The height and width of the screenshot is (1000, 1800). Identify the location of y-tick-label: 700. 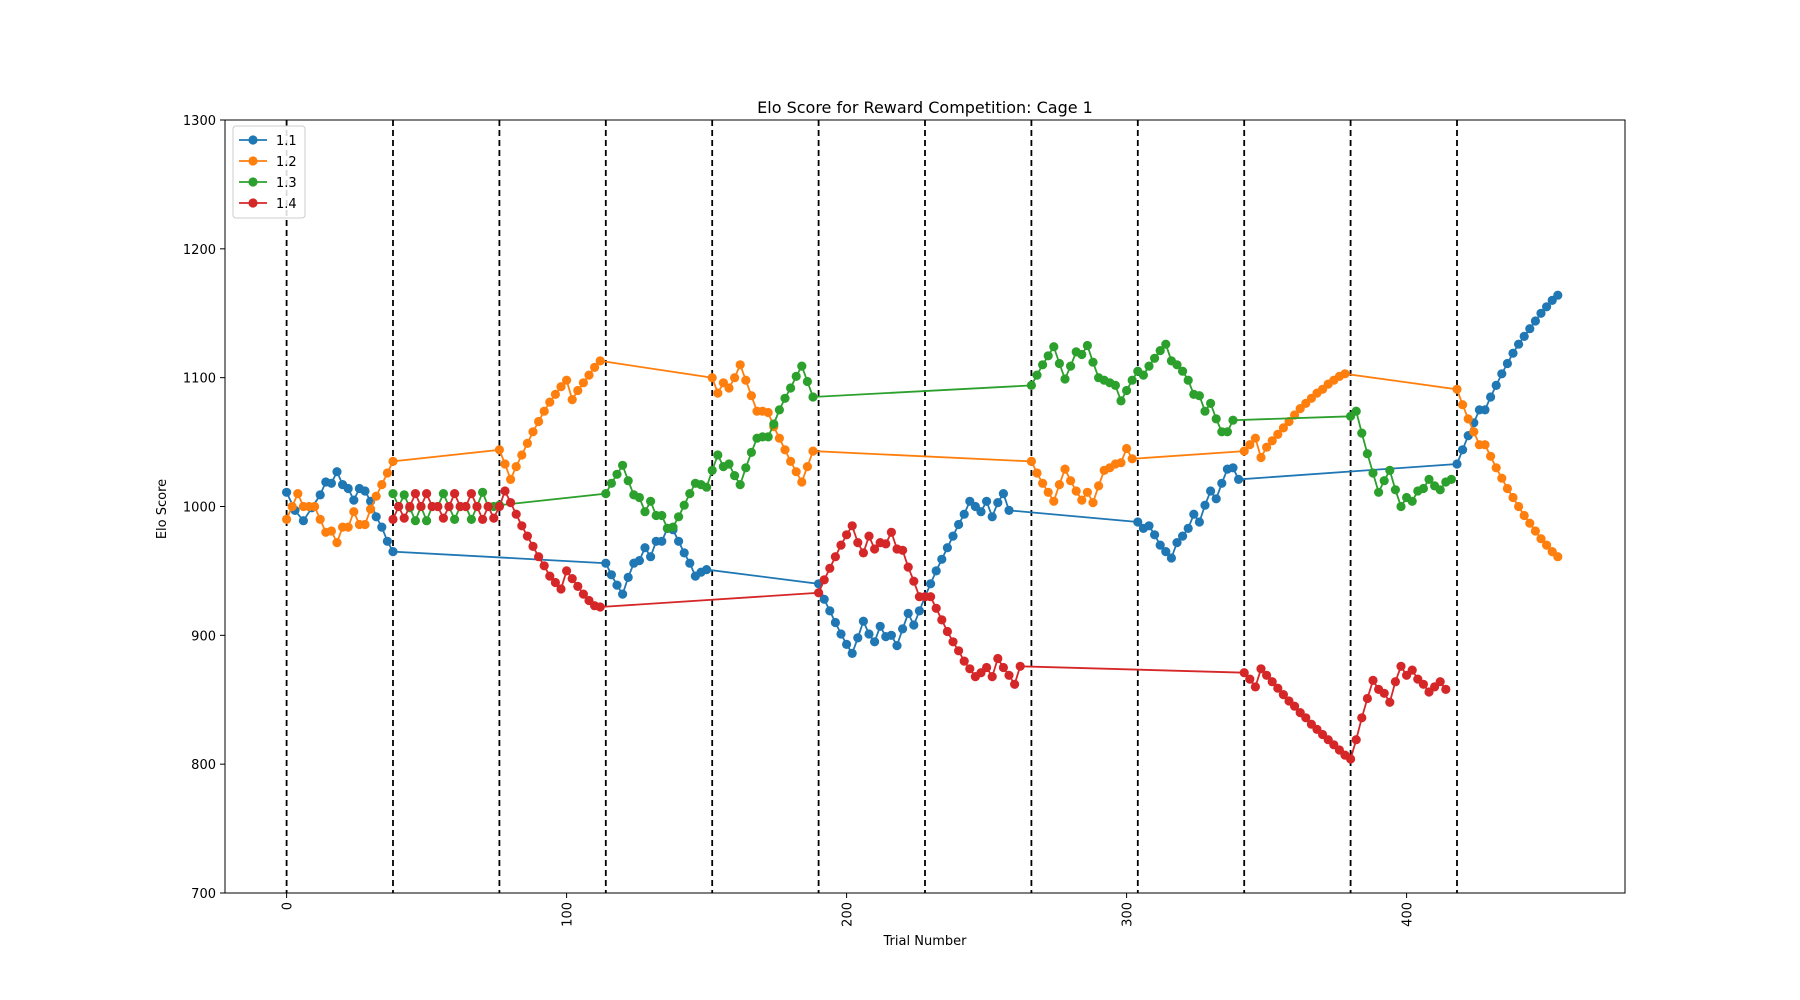
(203, 894).